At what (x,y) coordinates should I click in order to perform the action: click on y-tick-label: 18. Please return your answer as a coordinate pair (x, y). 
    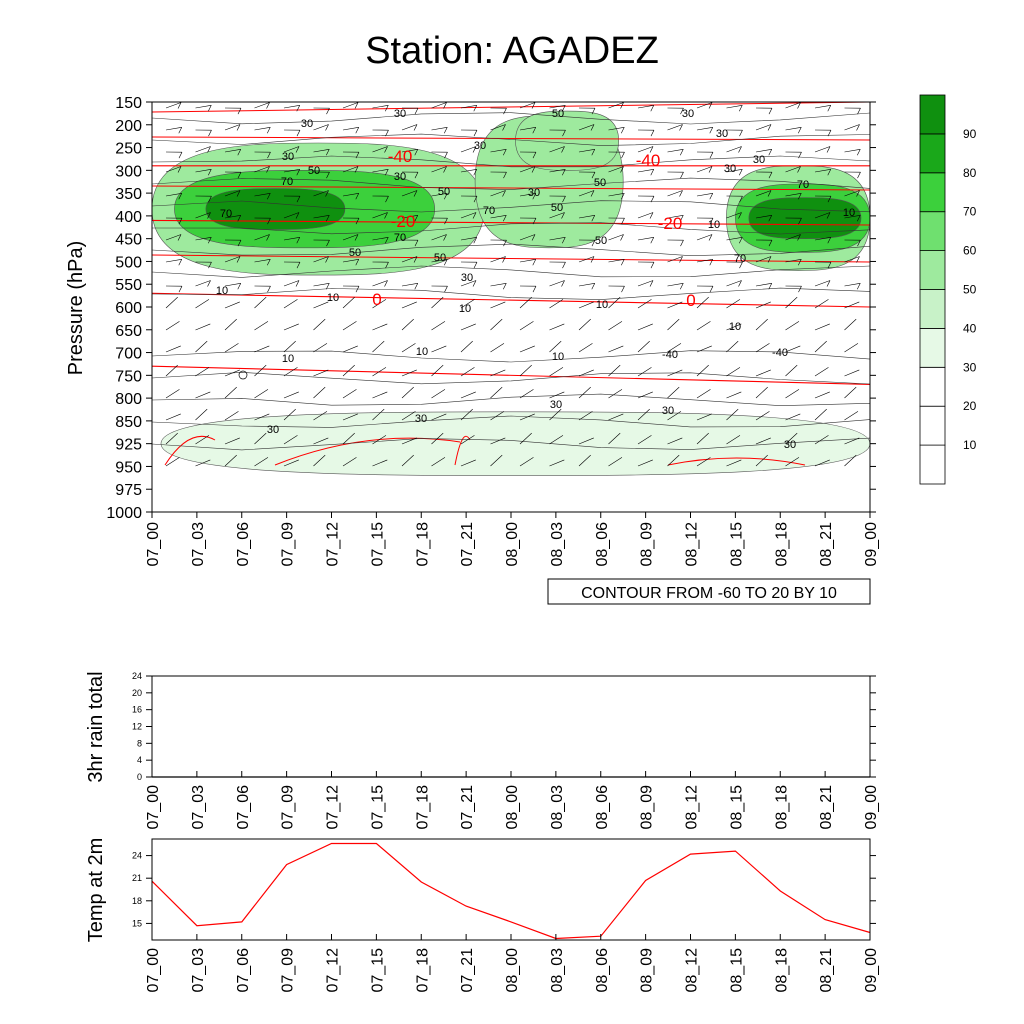
    Looking at the image, I should click on (137, 901).